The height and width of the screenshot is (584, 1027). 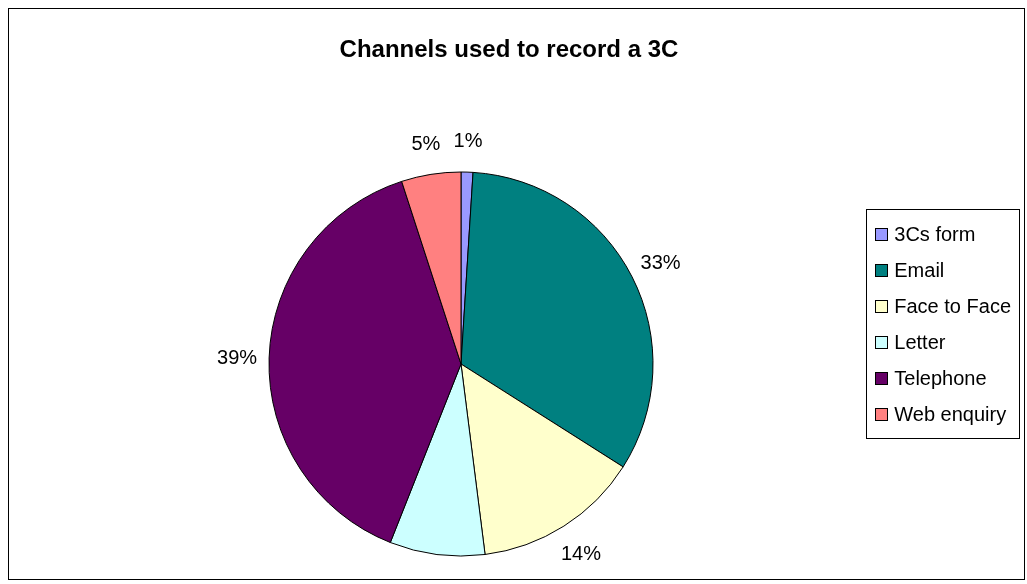 I want to click on data-label: 39%, so click(x=237, y=356).